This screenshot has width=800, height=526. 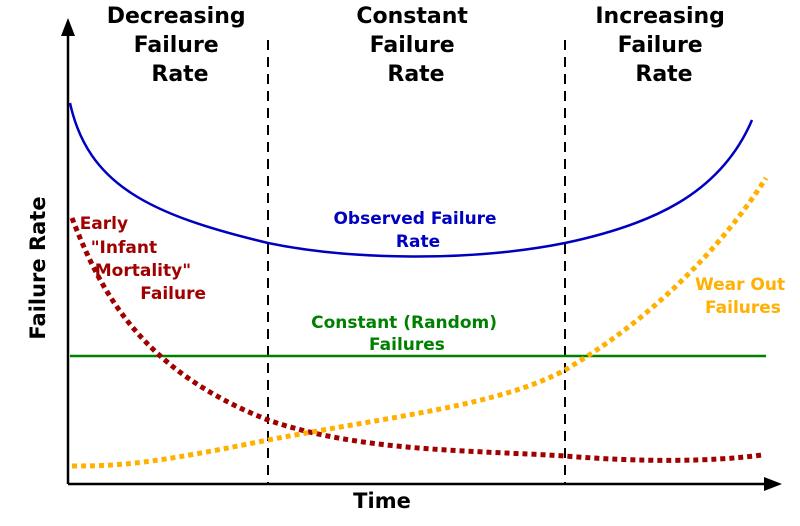 What do you see at coordinates (180, 45) in the screenshot?
I see `region-title-decreasing: Decreasing Failure Rate` at bounding box center [180, 45].